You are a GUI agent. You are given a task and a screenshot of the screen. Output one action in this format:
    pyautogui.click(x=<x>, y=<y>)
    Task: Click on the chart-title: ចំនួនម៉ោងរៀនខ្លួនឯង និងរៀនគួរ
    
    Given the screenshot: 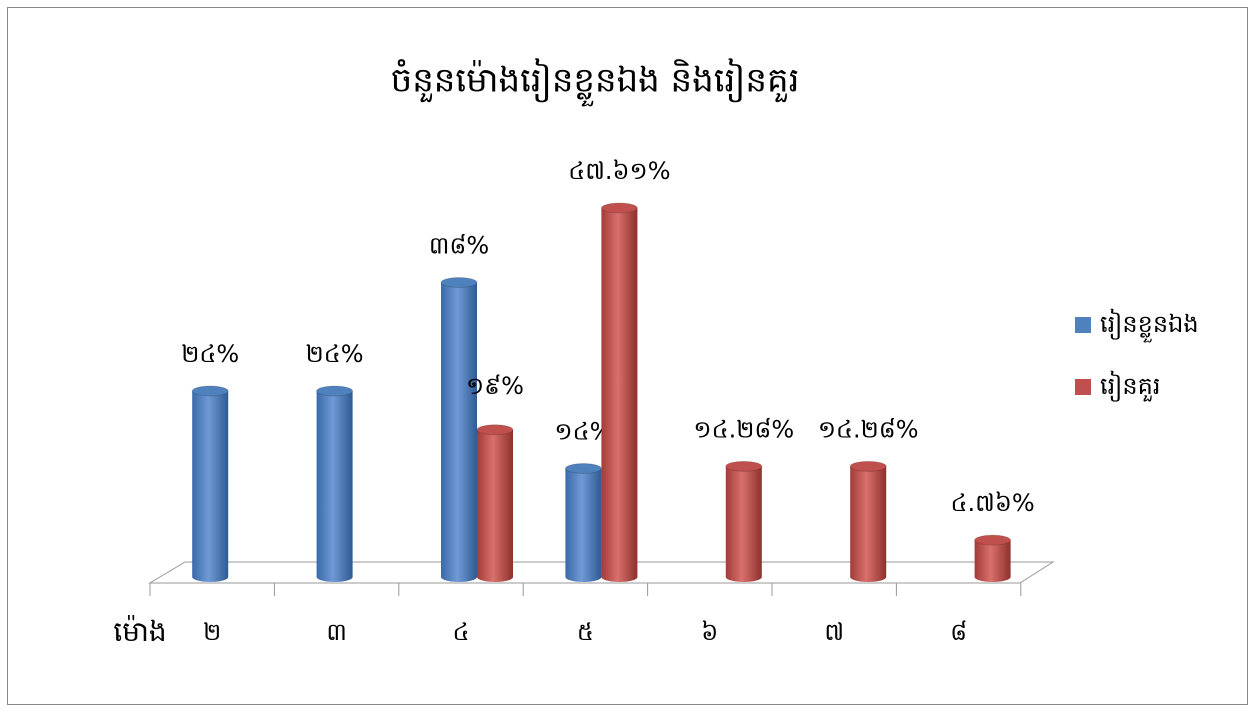 What is the action you would take?
    pyautogui.click(x=595, y=82)
    